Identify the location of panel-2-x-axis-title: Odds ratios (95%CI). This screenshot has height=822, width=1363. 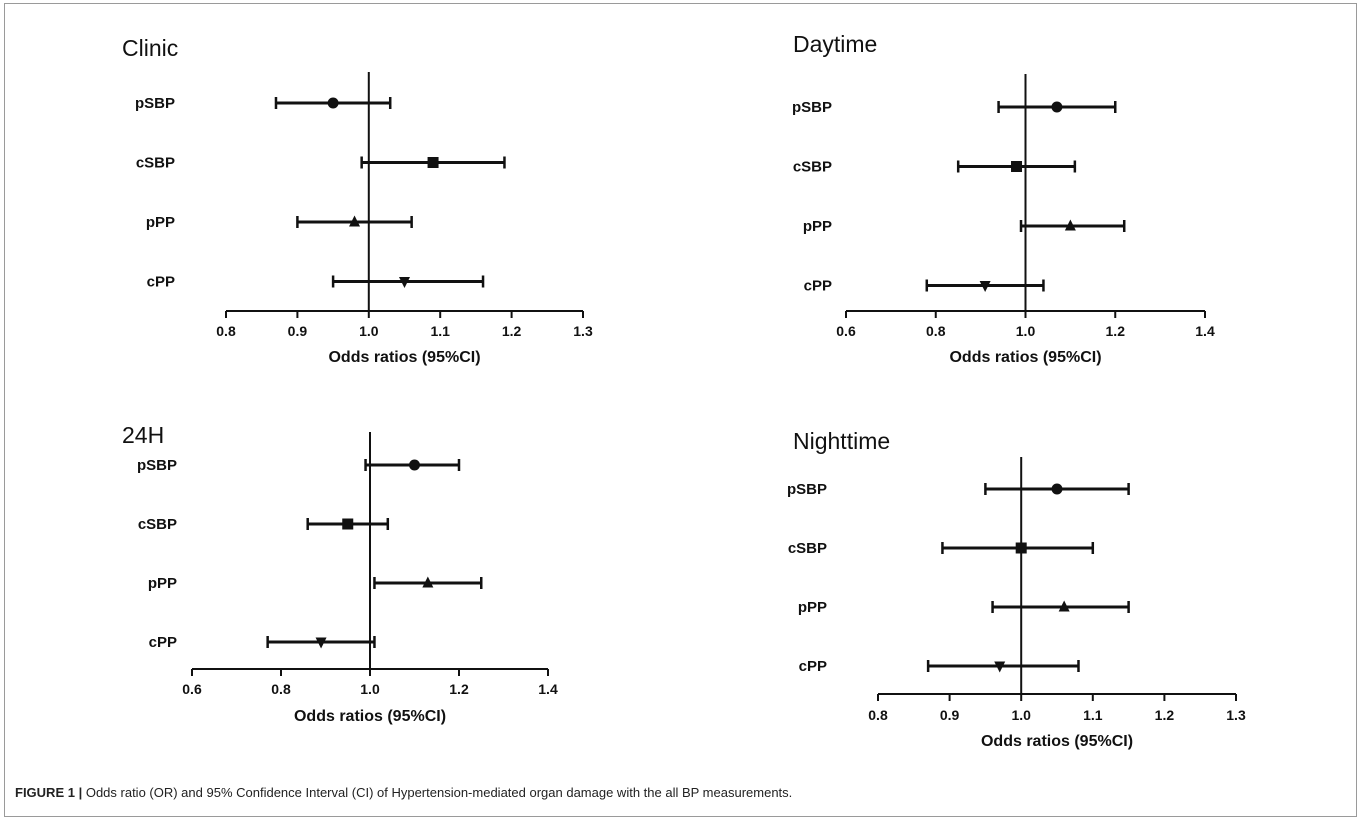
(1025, 357).